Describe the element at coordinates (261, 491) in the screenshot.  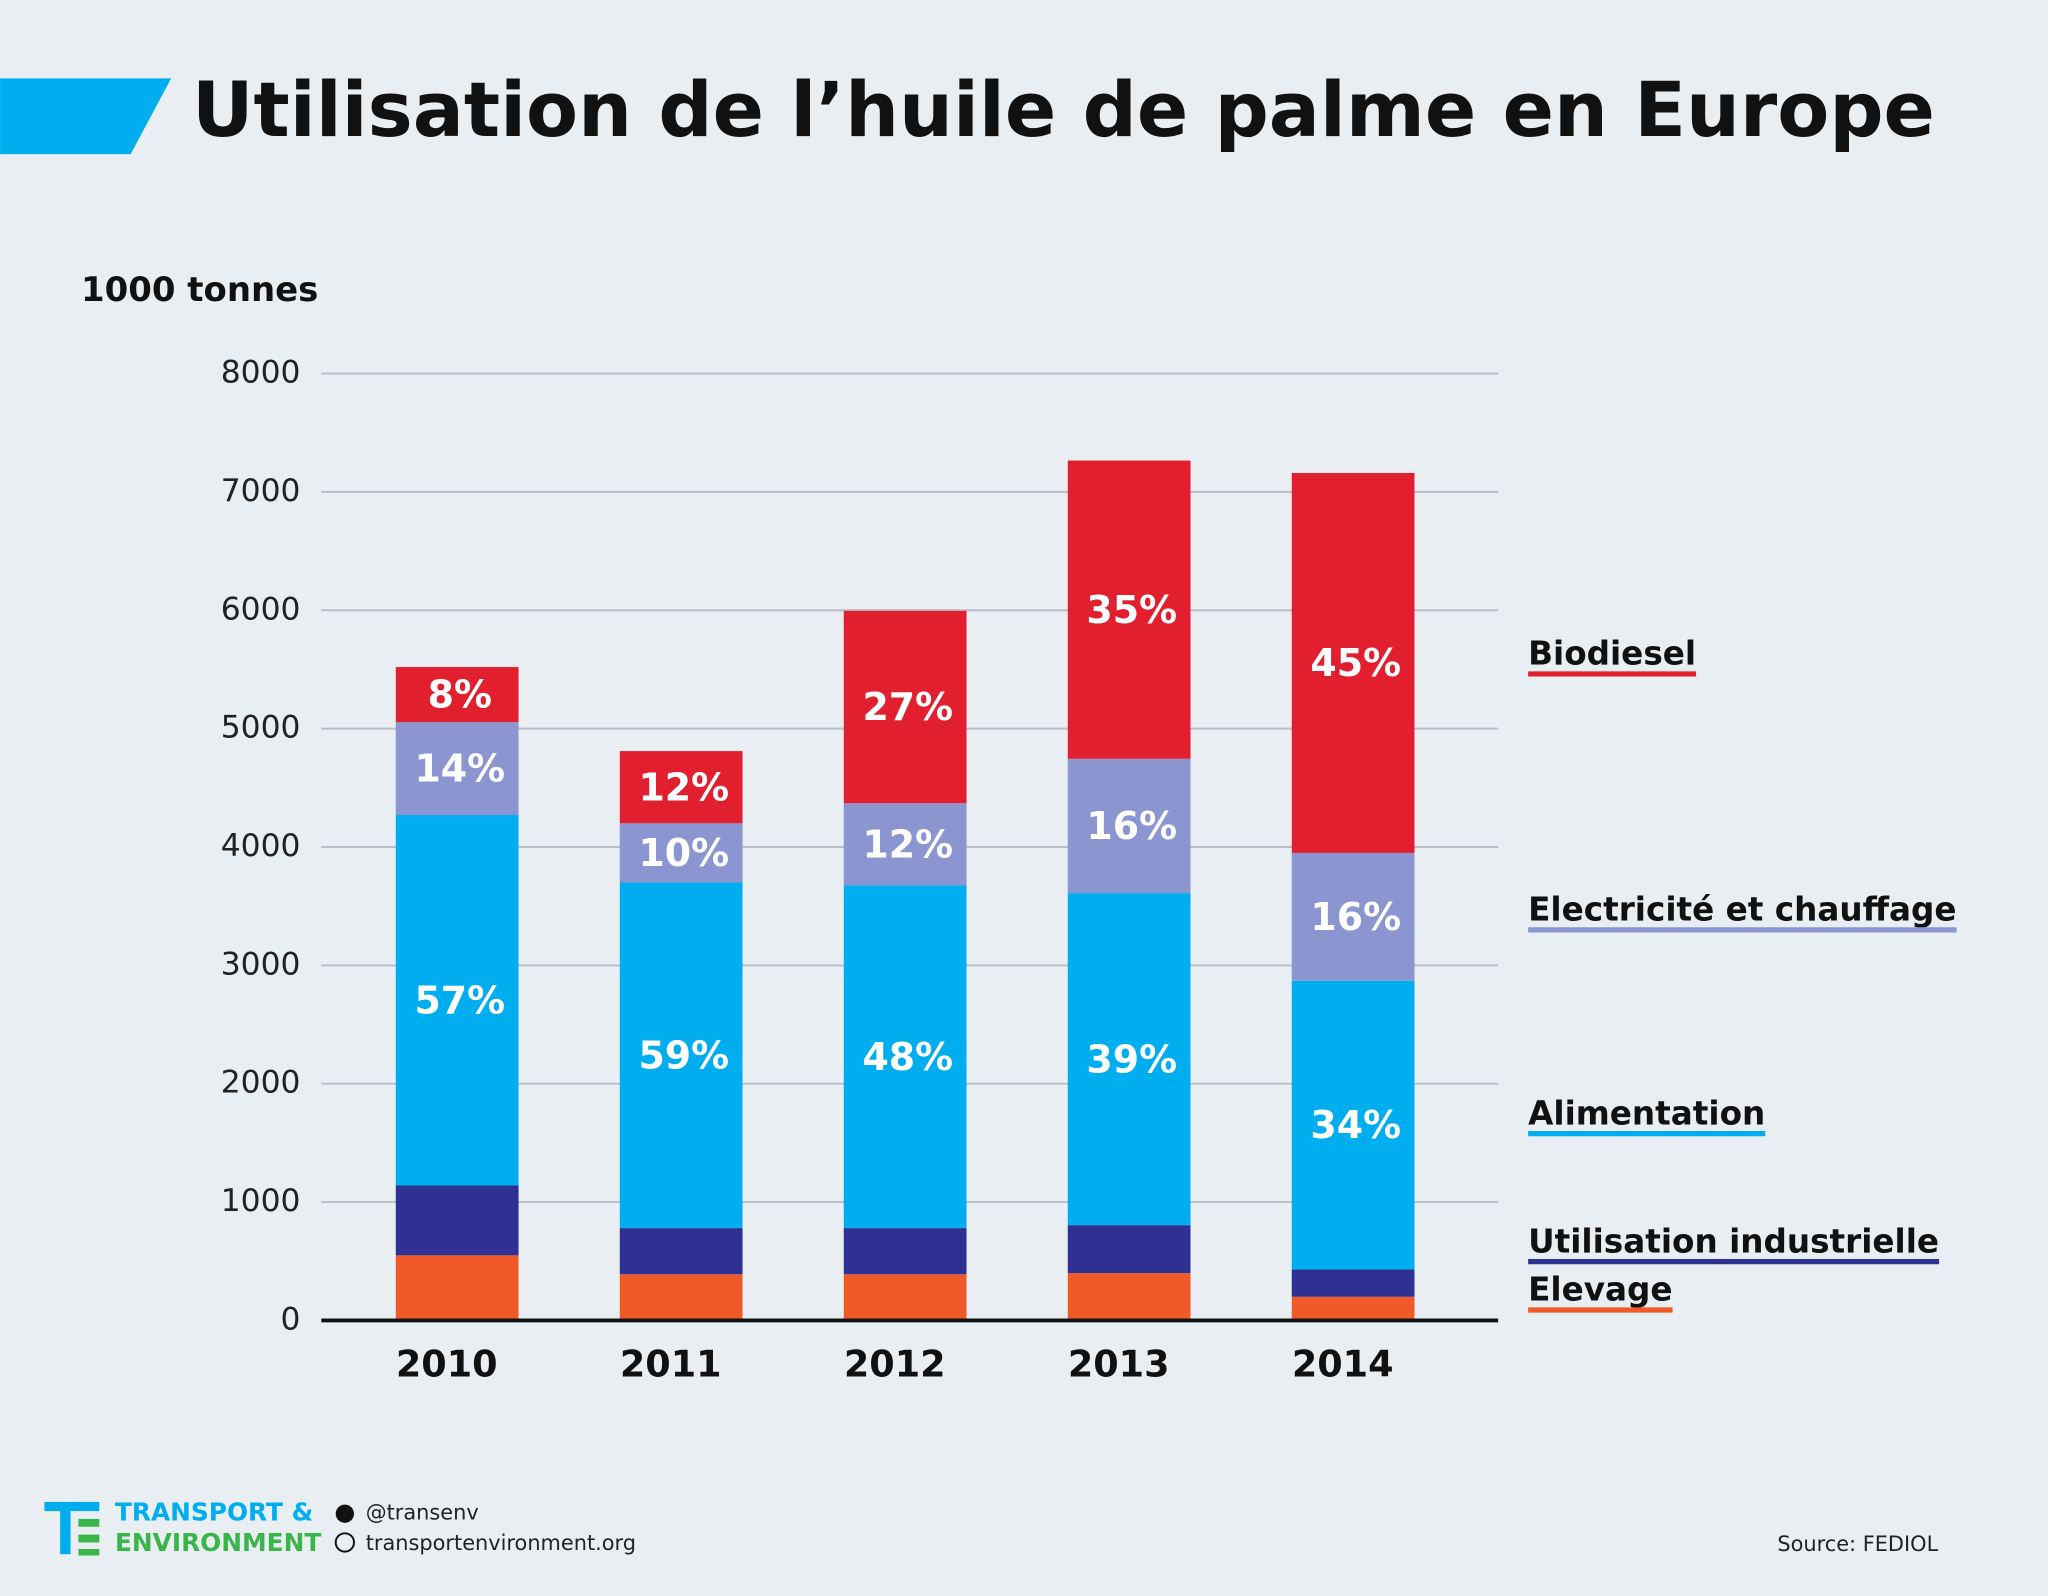
I see `y-tick-label: 7000` at that location.